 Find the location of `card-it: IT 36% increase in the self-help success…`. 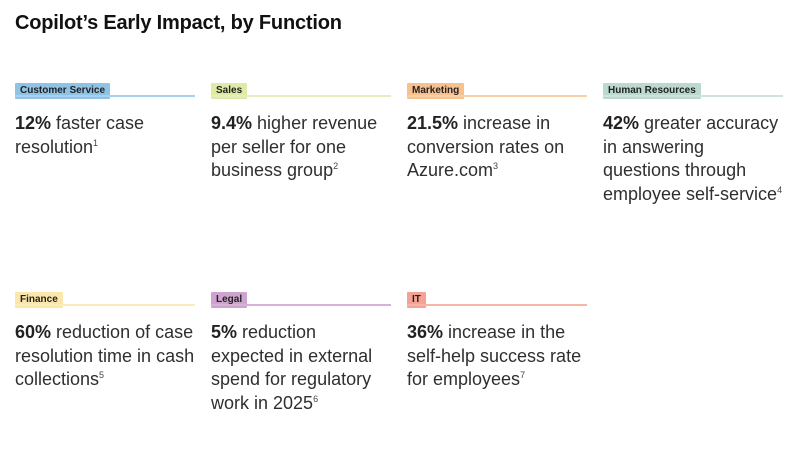

card-it: IT 36% increase in the self-help success… is located at coordinates (497, 340).